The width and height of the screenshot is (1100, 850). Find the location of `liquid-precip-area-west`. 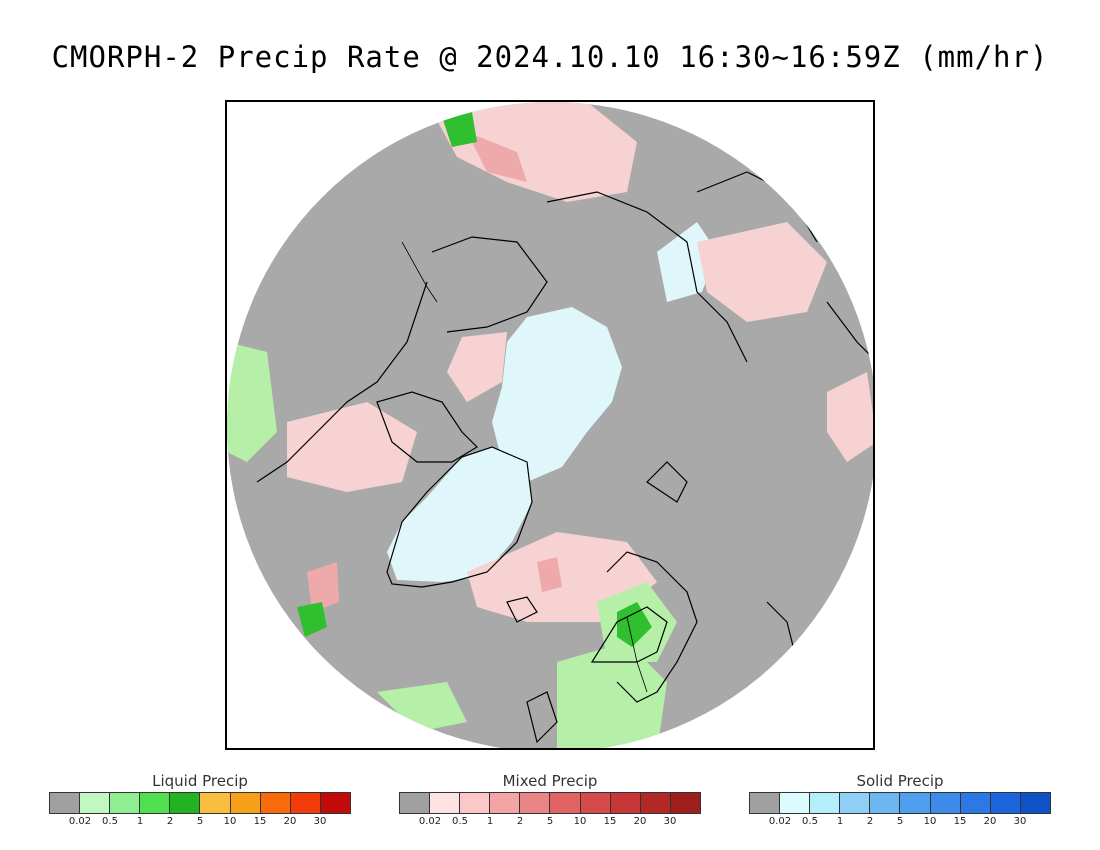

liquid-precip-area-west is located at coordinates (252, 402).